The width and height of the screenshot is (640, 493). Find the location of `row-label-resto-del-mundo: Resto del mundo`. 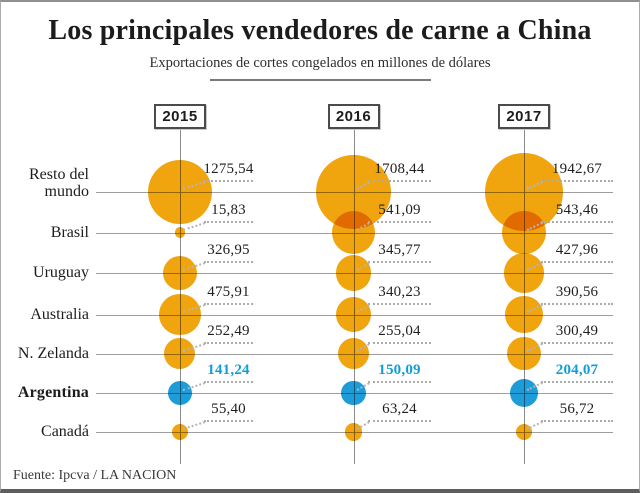

row-label-resto-del-mundo: Resto del mundo is located at coordinates (59, 183).